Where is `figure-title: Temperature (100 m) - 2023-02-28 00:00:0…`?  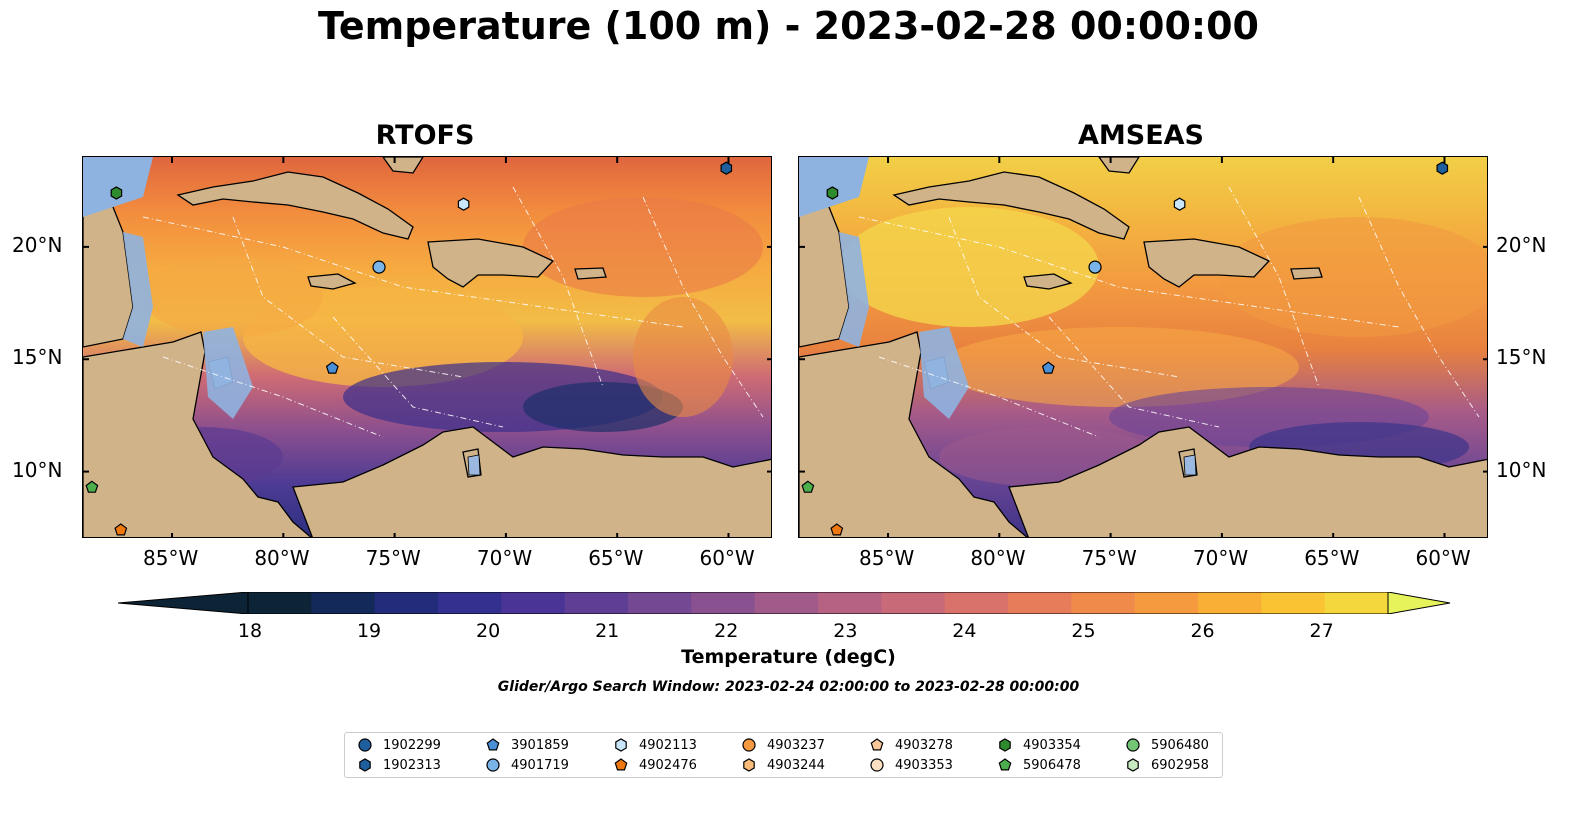 figure-title: Temperature (100 m) - 2023-02-28 00:00:0… is located at coordinates (788, 26).